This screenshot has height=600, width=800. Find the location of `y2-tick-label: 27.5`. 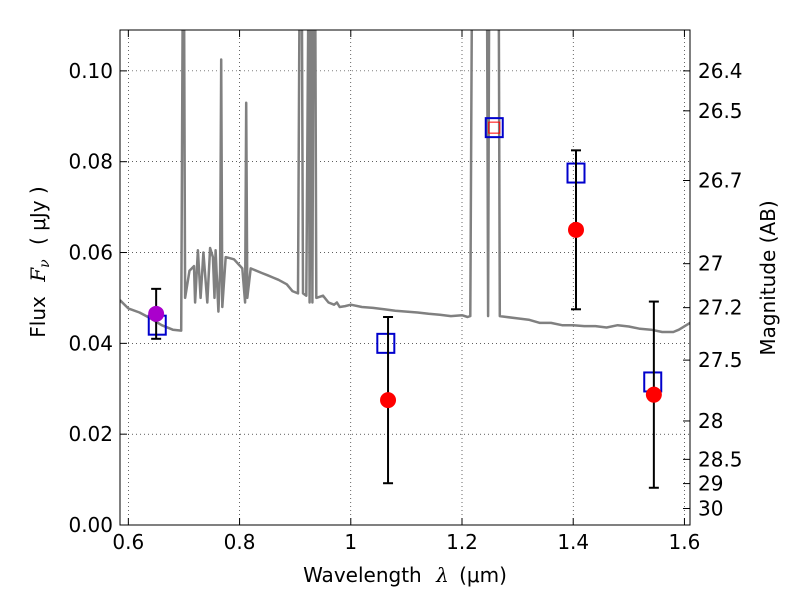

y2-tick-label: 27.5 is located at coordinates (720, 360).